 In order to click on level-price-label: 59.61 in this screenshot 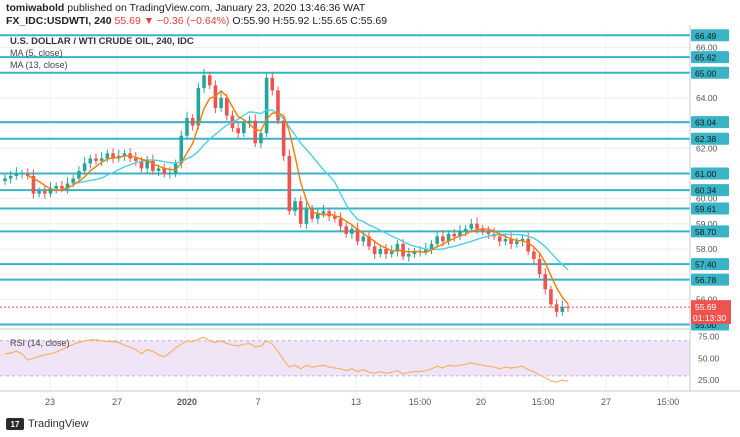, I will do `click(706, 209)`.